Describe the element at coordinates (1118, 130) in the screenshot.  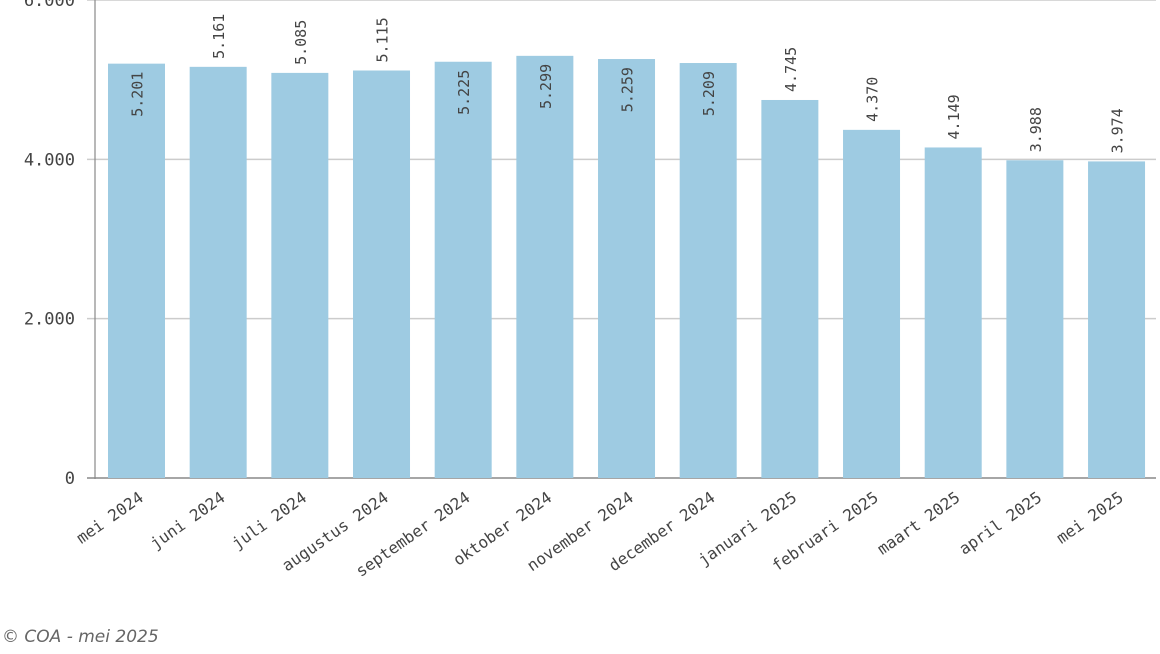
I see `data-label: 3.974` at that location.